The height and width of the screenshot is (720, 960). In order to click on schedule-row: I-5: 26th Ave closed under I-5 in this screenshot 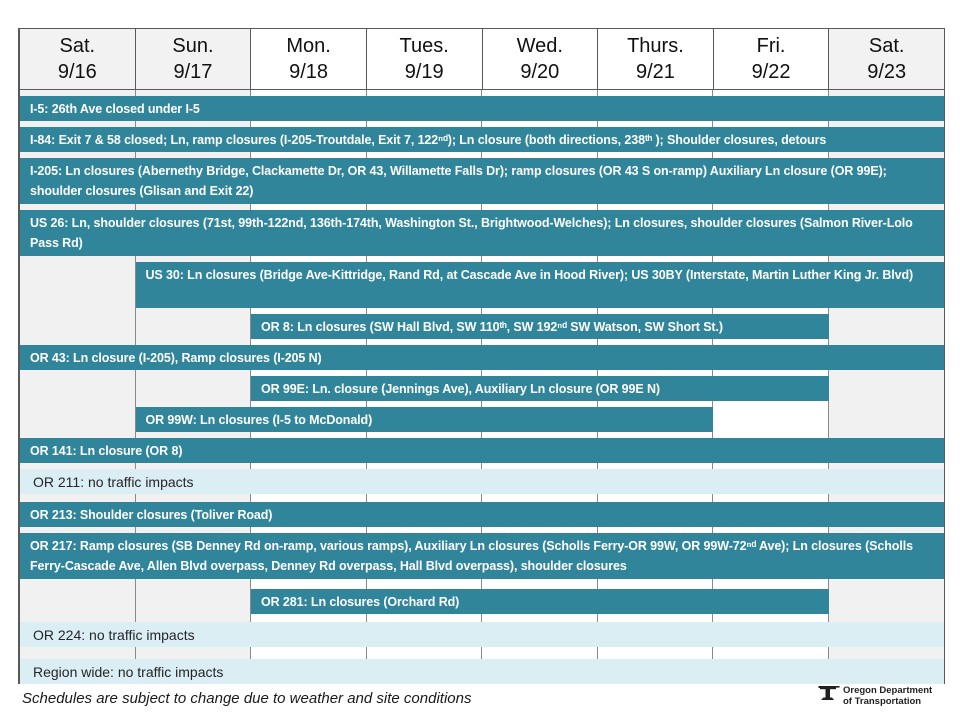, I will do `click(482, 108)`.